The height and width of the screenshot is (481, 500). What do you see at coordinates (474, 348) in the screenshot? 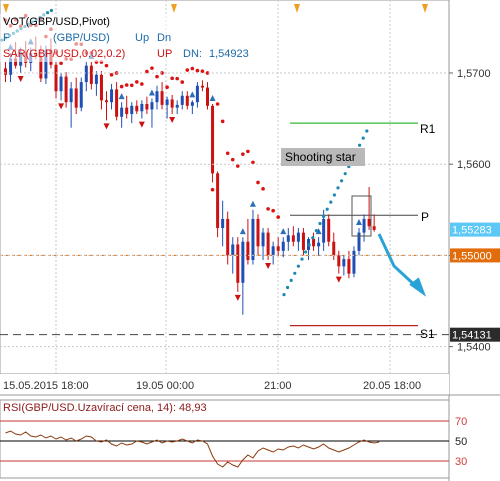
I see `y-tick-label: 1,5400` at bounding box center [474, 348].